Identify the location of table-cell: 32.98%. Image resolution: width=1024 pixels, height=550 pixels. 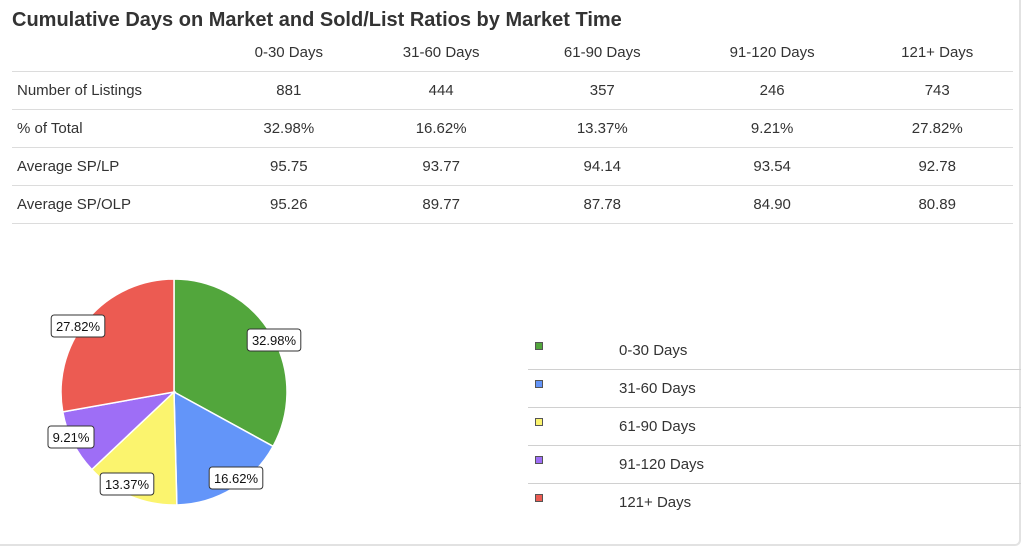
(289, 128).